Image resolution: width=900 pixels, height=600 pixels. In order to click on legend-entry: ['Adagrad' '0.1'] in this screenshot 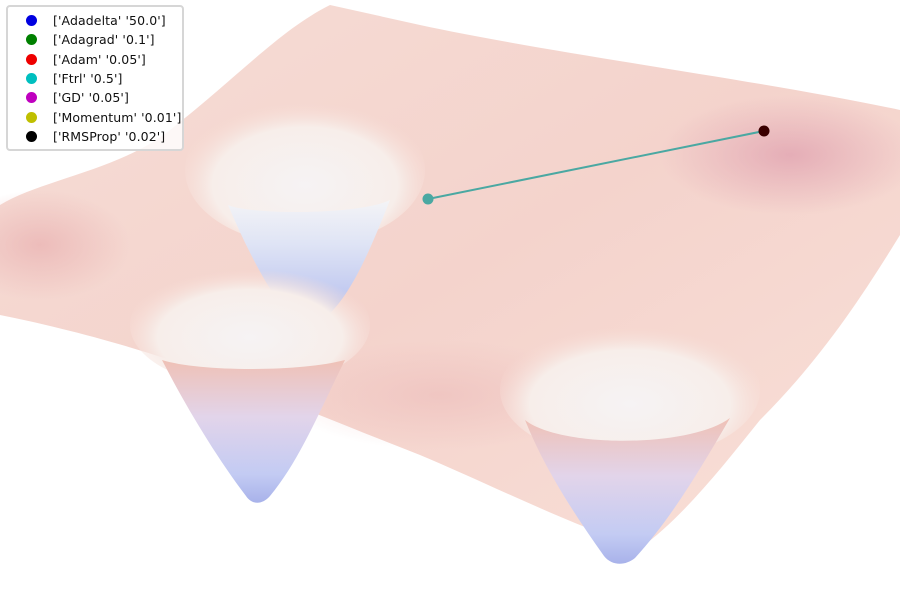, I will do `click(96, 39)`.